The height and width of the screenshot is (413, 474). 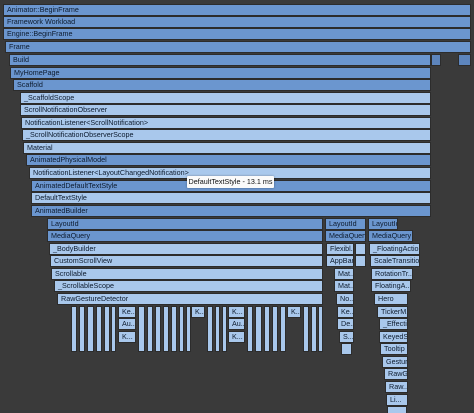 What do you see at coordinates (383, 224) in the screenshot?
I see `flame-frame: LayoutId:` at bounding box center [383, 224].